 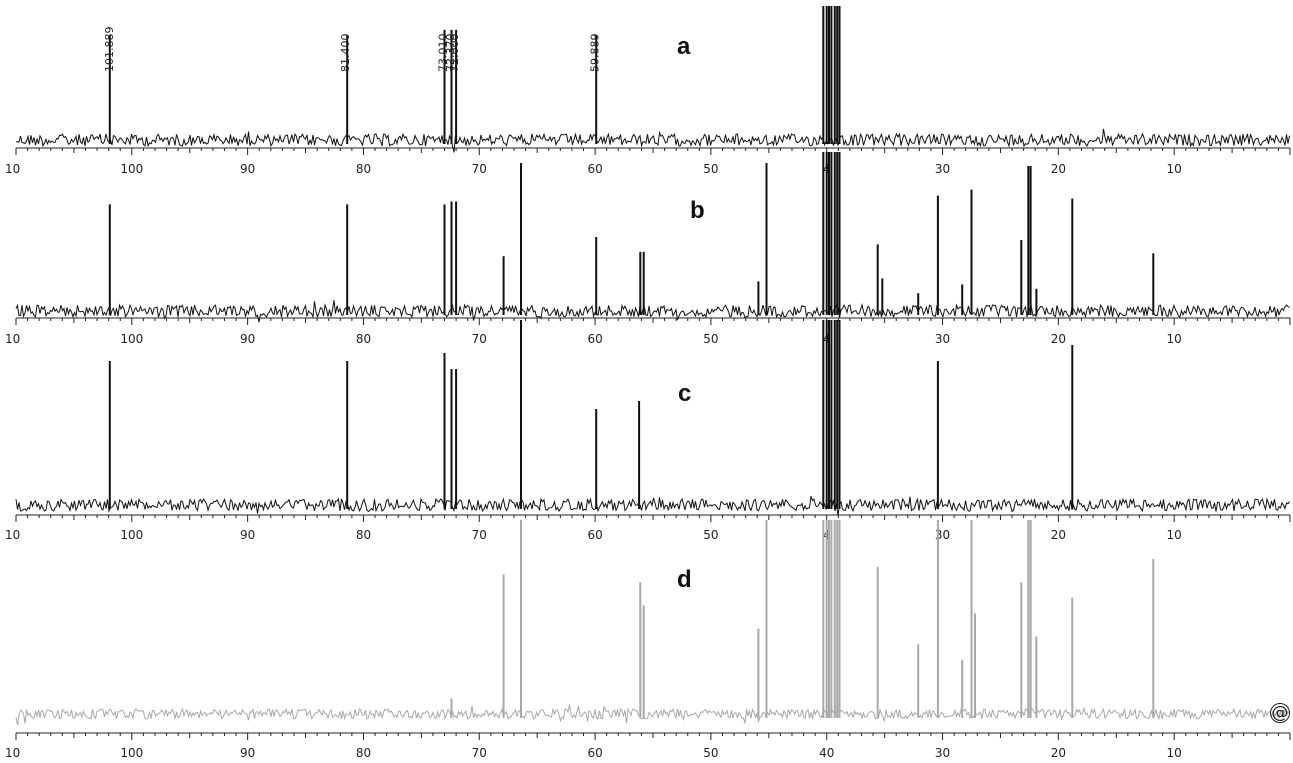 I want to click on tick-label-a-6: 50, so click(x=710, y=169).